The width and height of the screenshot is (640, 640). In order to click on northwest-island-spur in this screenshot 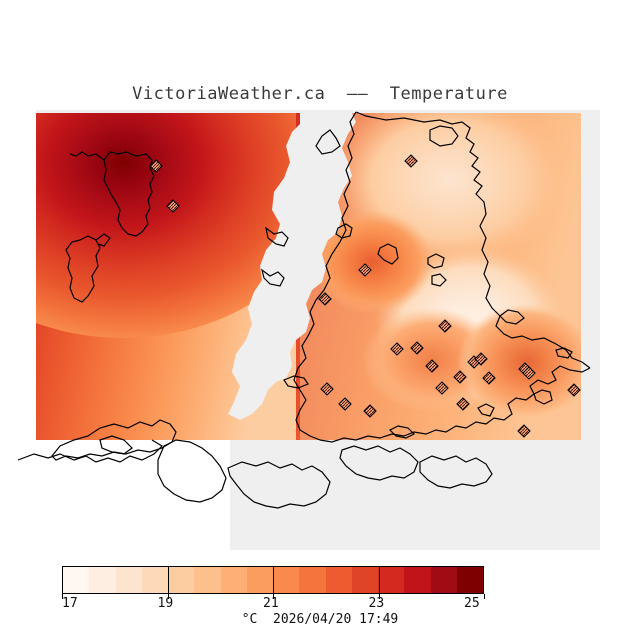, I will do `click(87, 156)`.